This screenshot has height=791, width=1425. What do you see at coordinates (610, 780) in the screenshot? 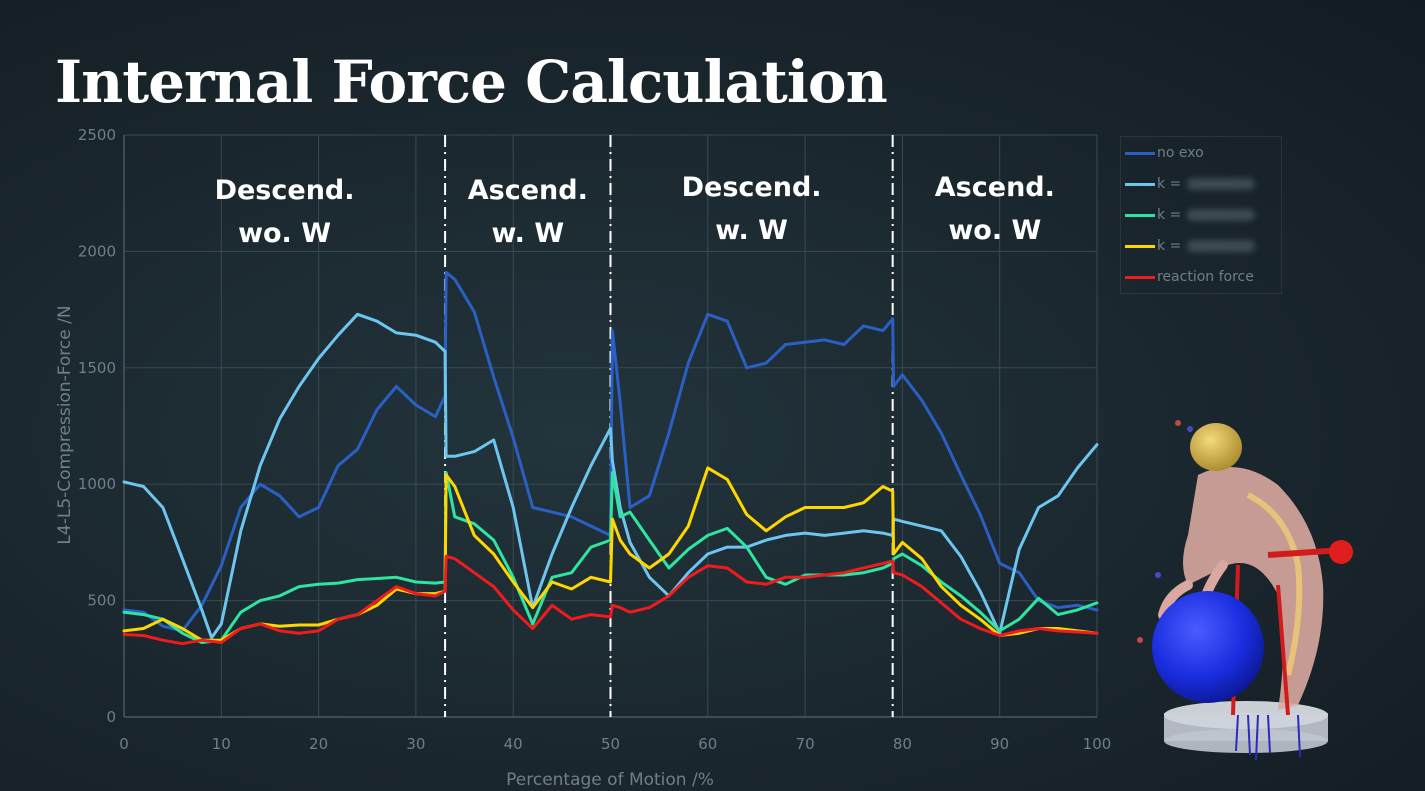
I see `x-axis-label: Percentage of Motion /%` at bounding box center [610, 780].